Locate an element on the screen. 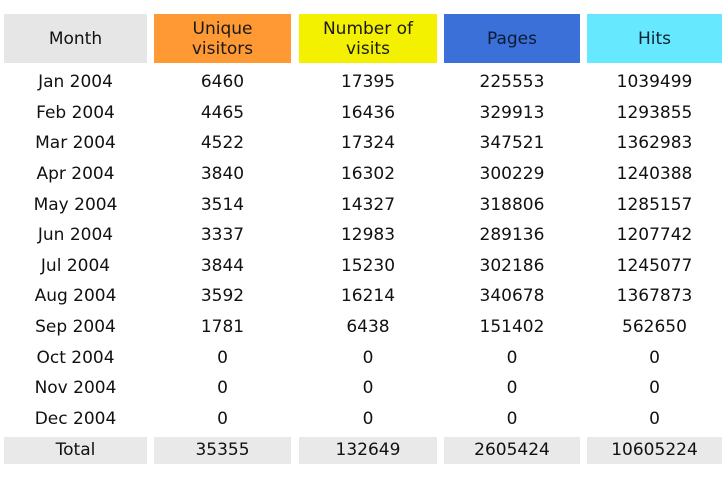  table-row: Apr 2004 3840 16302 300229 1240388 is located at coordinates (363, 174).